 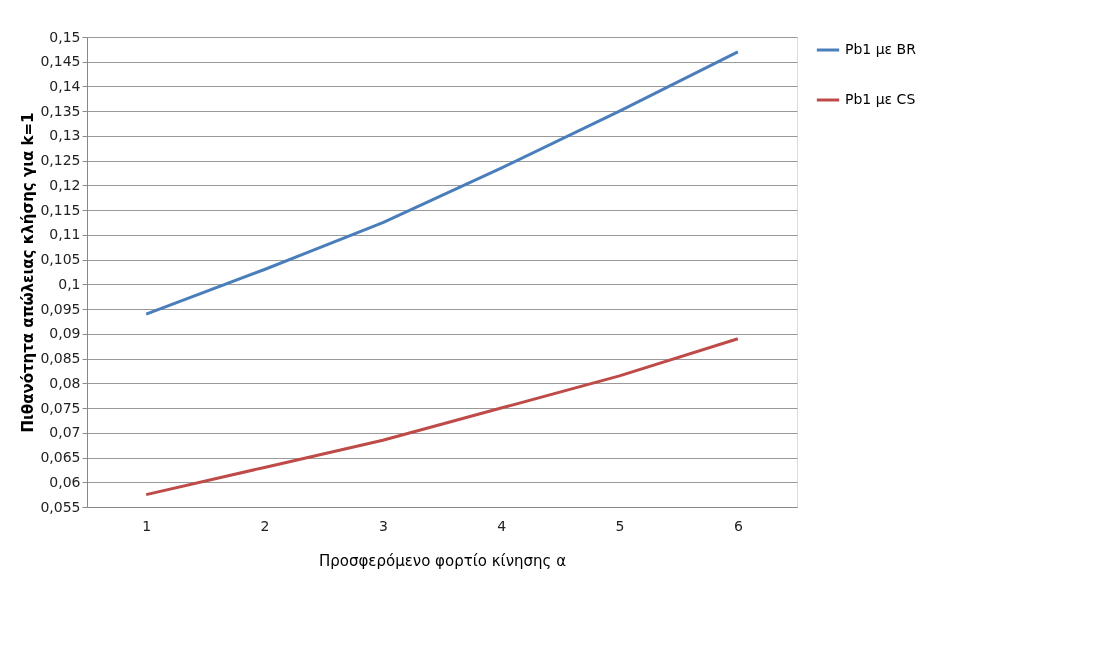 What do you see at coordinates (69, 283) in the screenshot?
I see `y-tick-label: 0,1` at bounding box center [69, 283].